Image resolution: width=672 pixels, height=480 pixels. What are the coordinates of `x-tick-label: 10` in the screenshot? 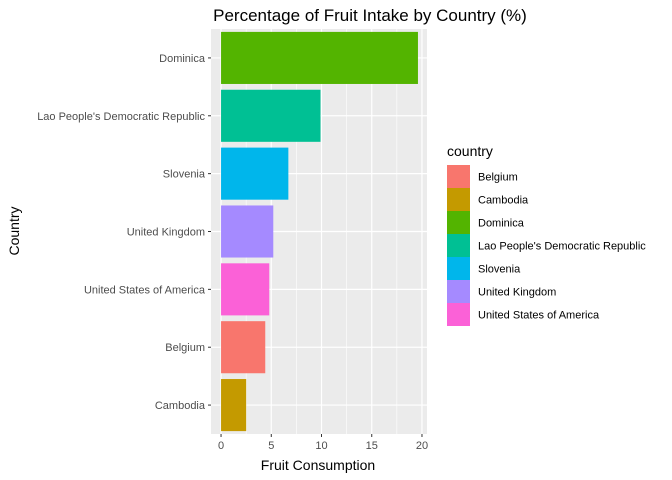 It's located at (321, 446).